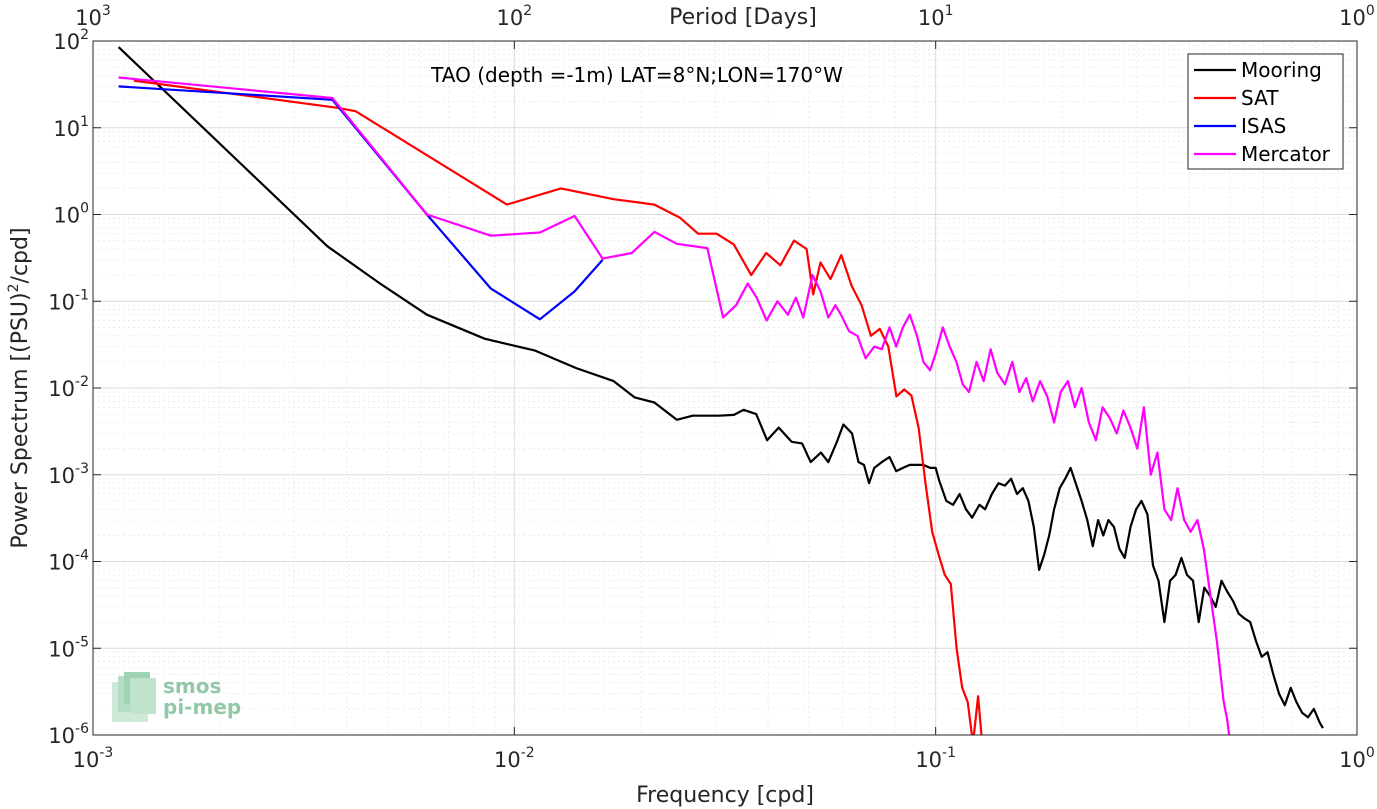 The width and height of the screenshot is (1377, 809). What do you see at coordinates (93, 16) in the screenshot?
I see `top-tick-label: 103` at bounding box center [93, 16].